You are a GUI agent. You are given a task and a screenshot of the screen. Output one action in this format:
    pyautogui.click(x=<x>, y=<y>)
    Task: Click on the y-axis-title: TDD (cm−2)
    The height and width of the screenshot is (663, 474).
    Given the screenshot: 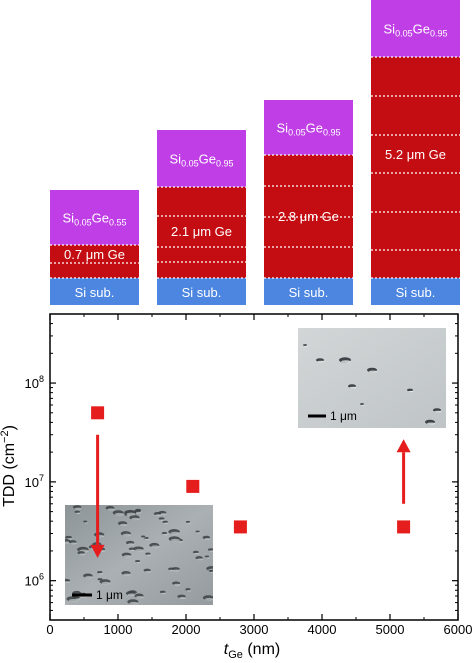 What is the action you would take?
    pyautogui.click(x=9, y=466)
    